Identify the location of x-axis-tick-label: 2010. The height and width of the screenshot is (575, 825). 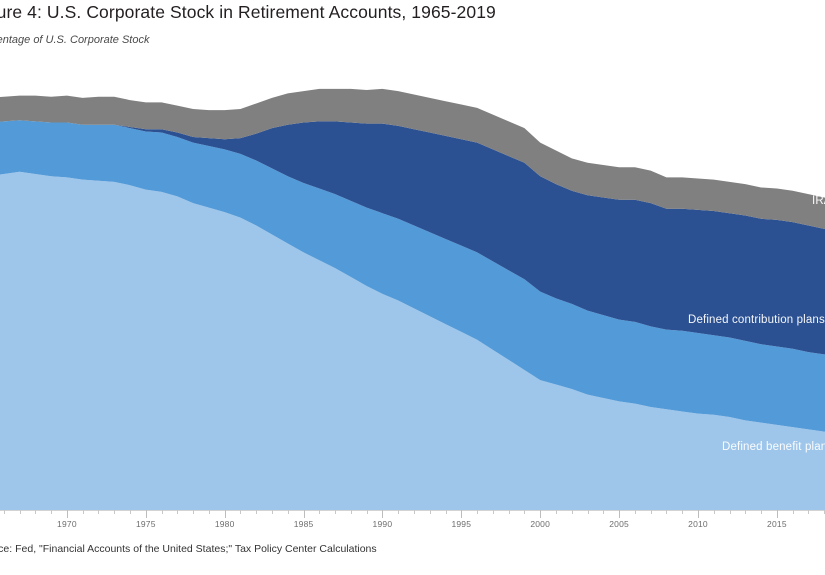
(698, 524).